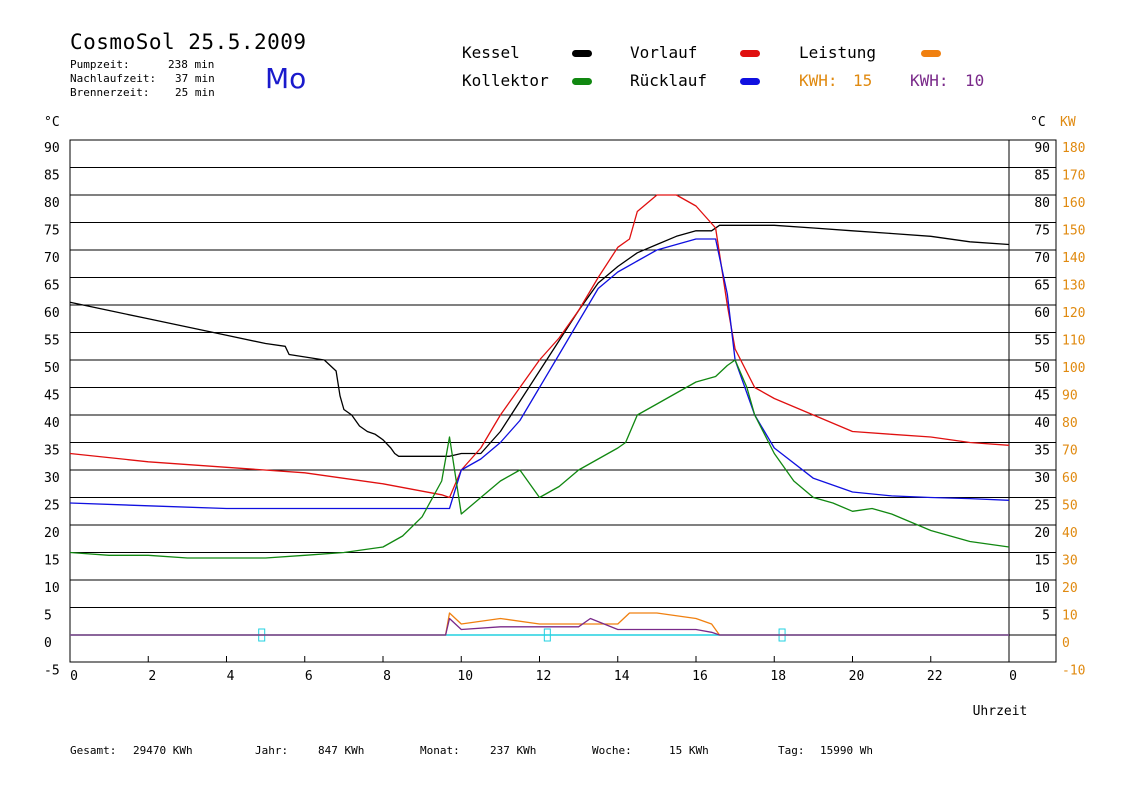 This screenshot has height=812, width=1148. What do you see at coordinates (700, 676) in the screenshot?
I see `x-tick-label: 16` at bounding box center [700, 676].